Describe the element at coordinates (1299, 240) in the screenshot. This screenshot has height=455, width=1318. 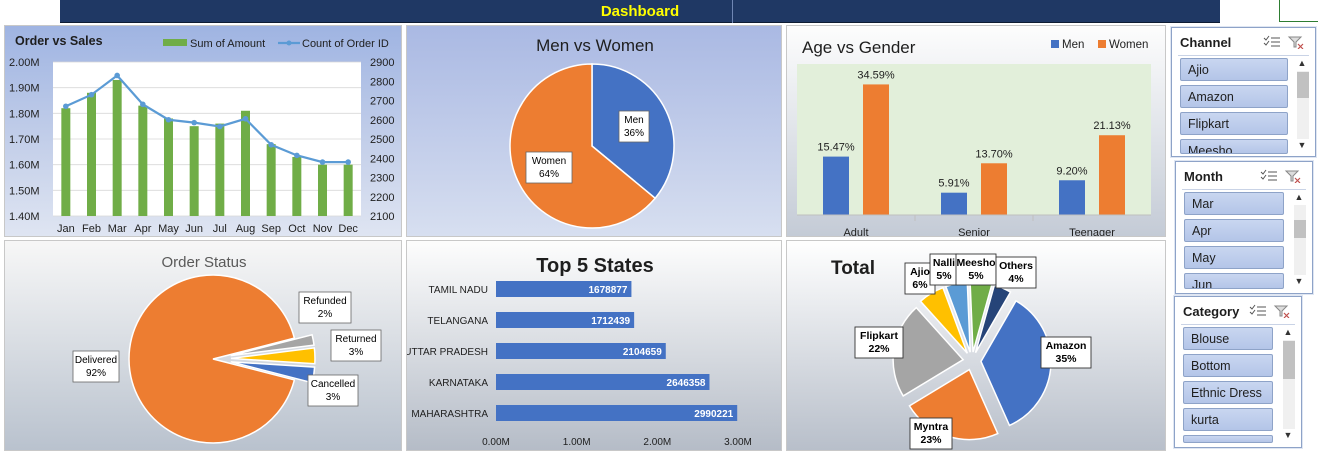
I see `month-scrollbar: ▲ ▼` at that location.